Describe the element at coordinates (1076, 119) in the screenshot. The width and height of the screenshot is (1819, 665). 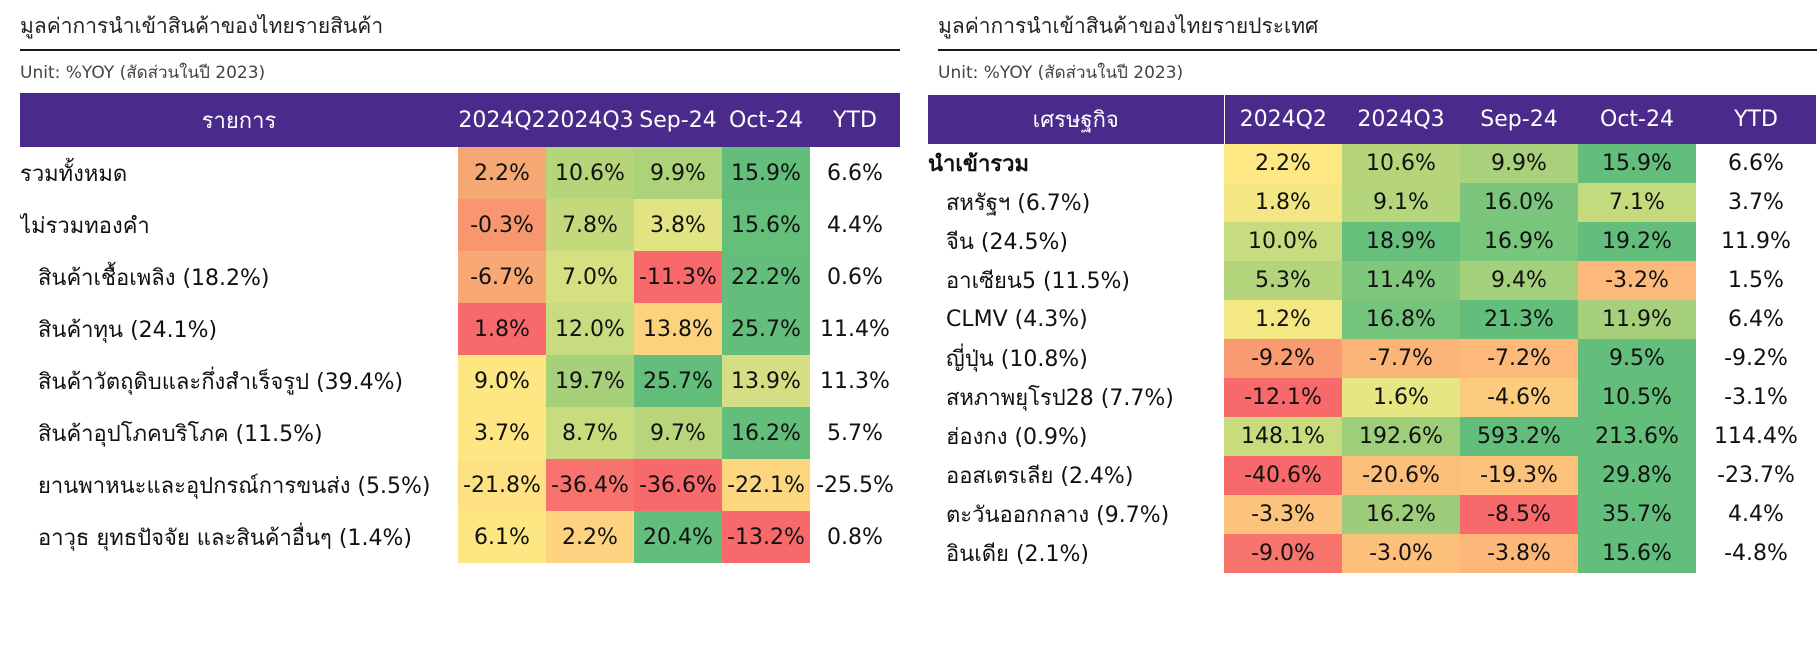
I see `right-header-economy: เศรษฐกิจ` at that location.